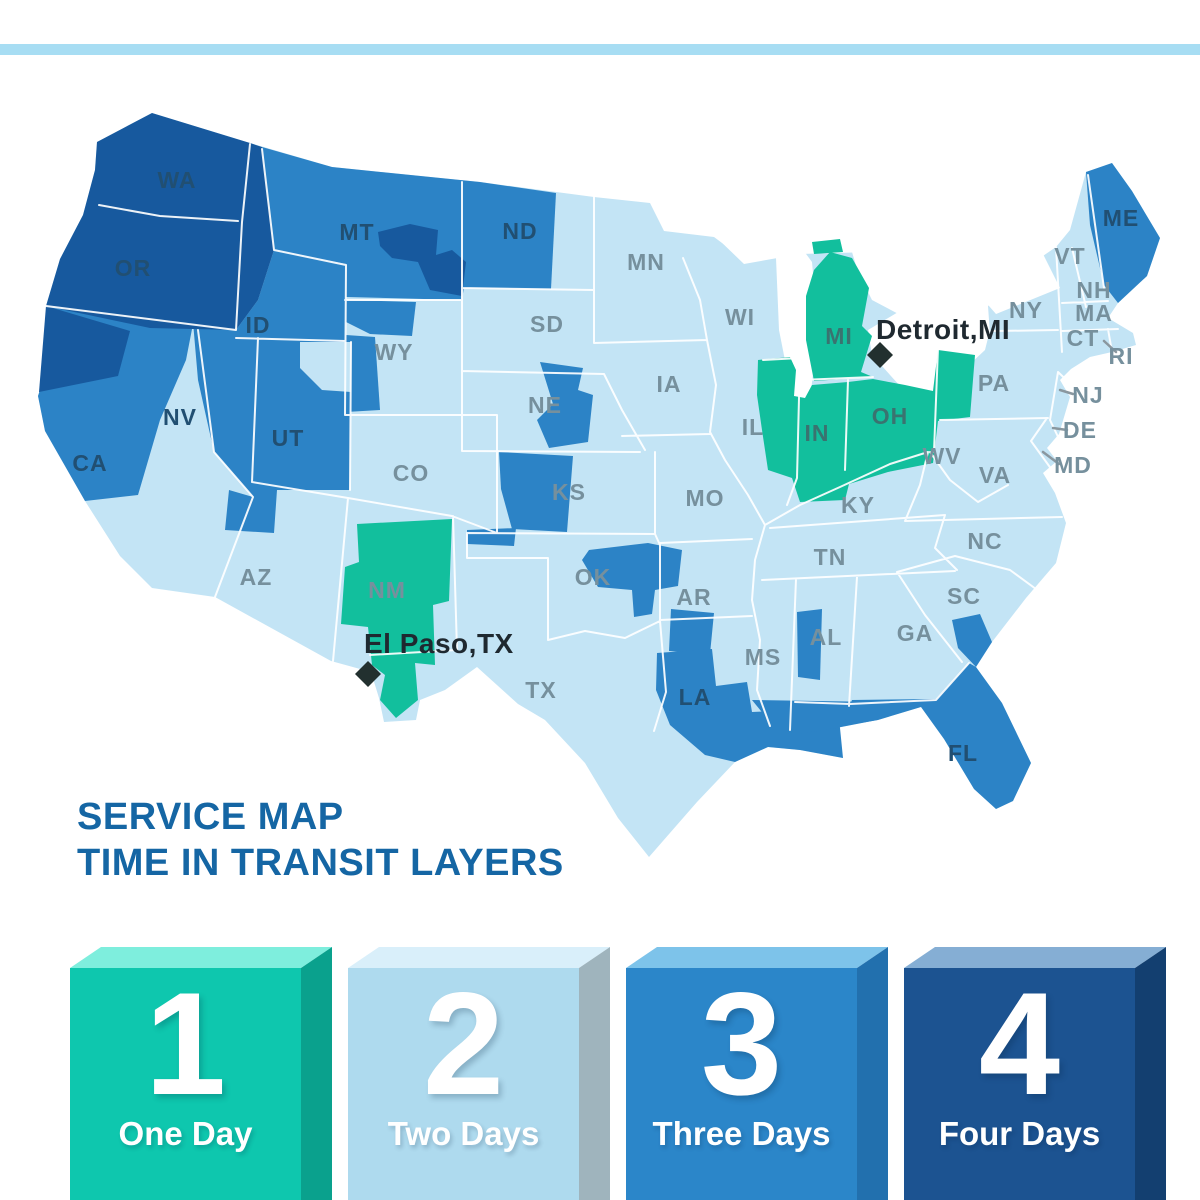 This screenshot has height=1200, width=1200. Describe the element at coordinates (387, 590) in the screenshot. I see `state-label-nm: NM` at that location.